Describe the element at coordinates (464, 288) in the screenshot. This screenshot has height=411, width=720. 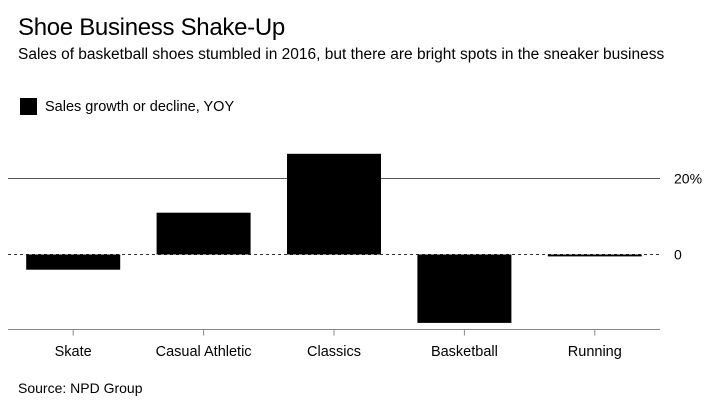
I see `bar-basketball` at that location.